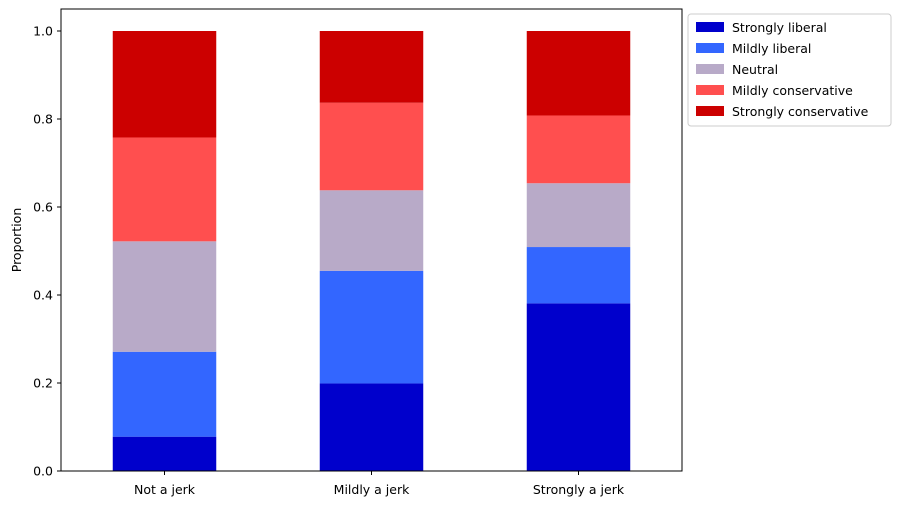 Image resolution: width=899 pixels, height=505 pixels. What do you see at coordinates (755, 69) in the screenshot?
I see `legend-label: Neutral` at bounding box center [755, 69].